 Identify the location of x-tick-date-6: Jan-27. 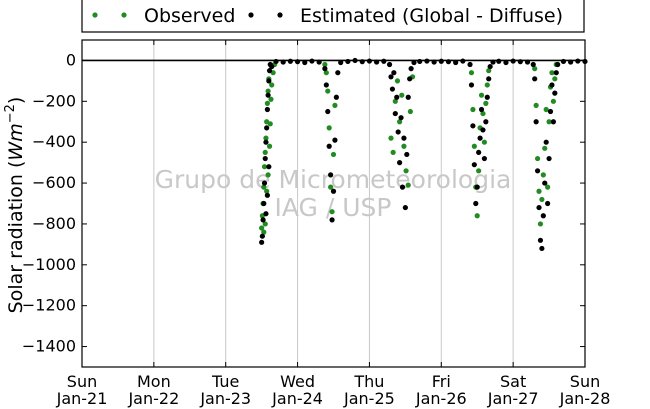
(513, 398).